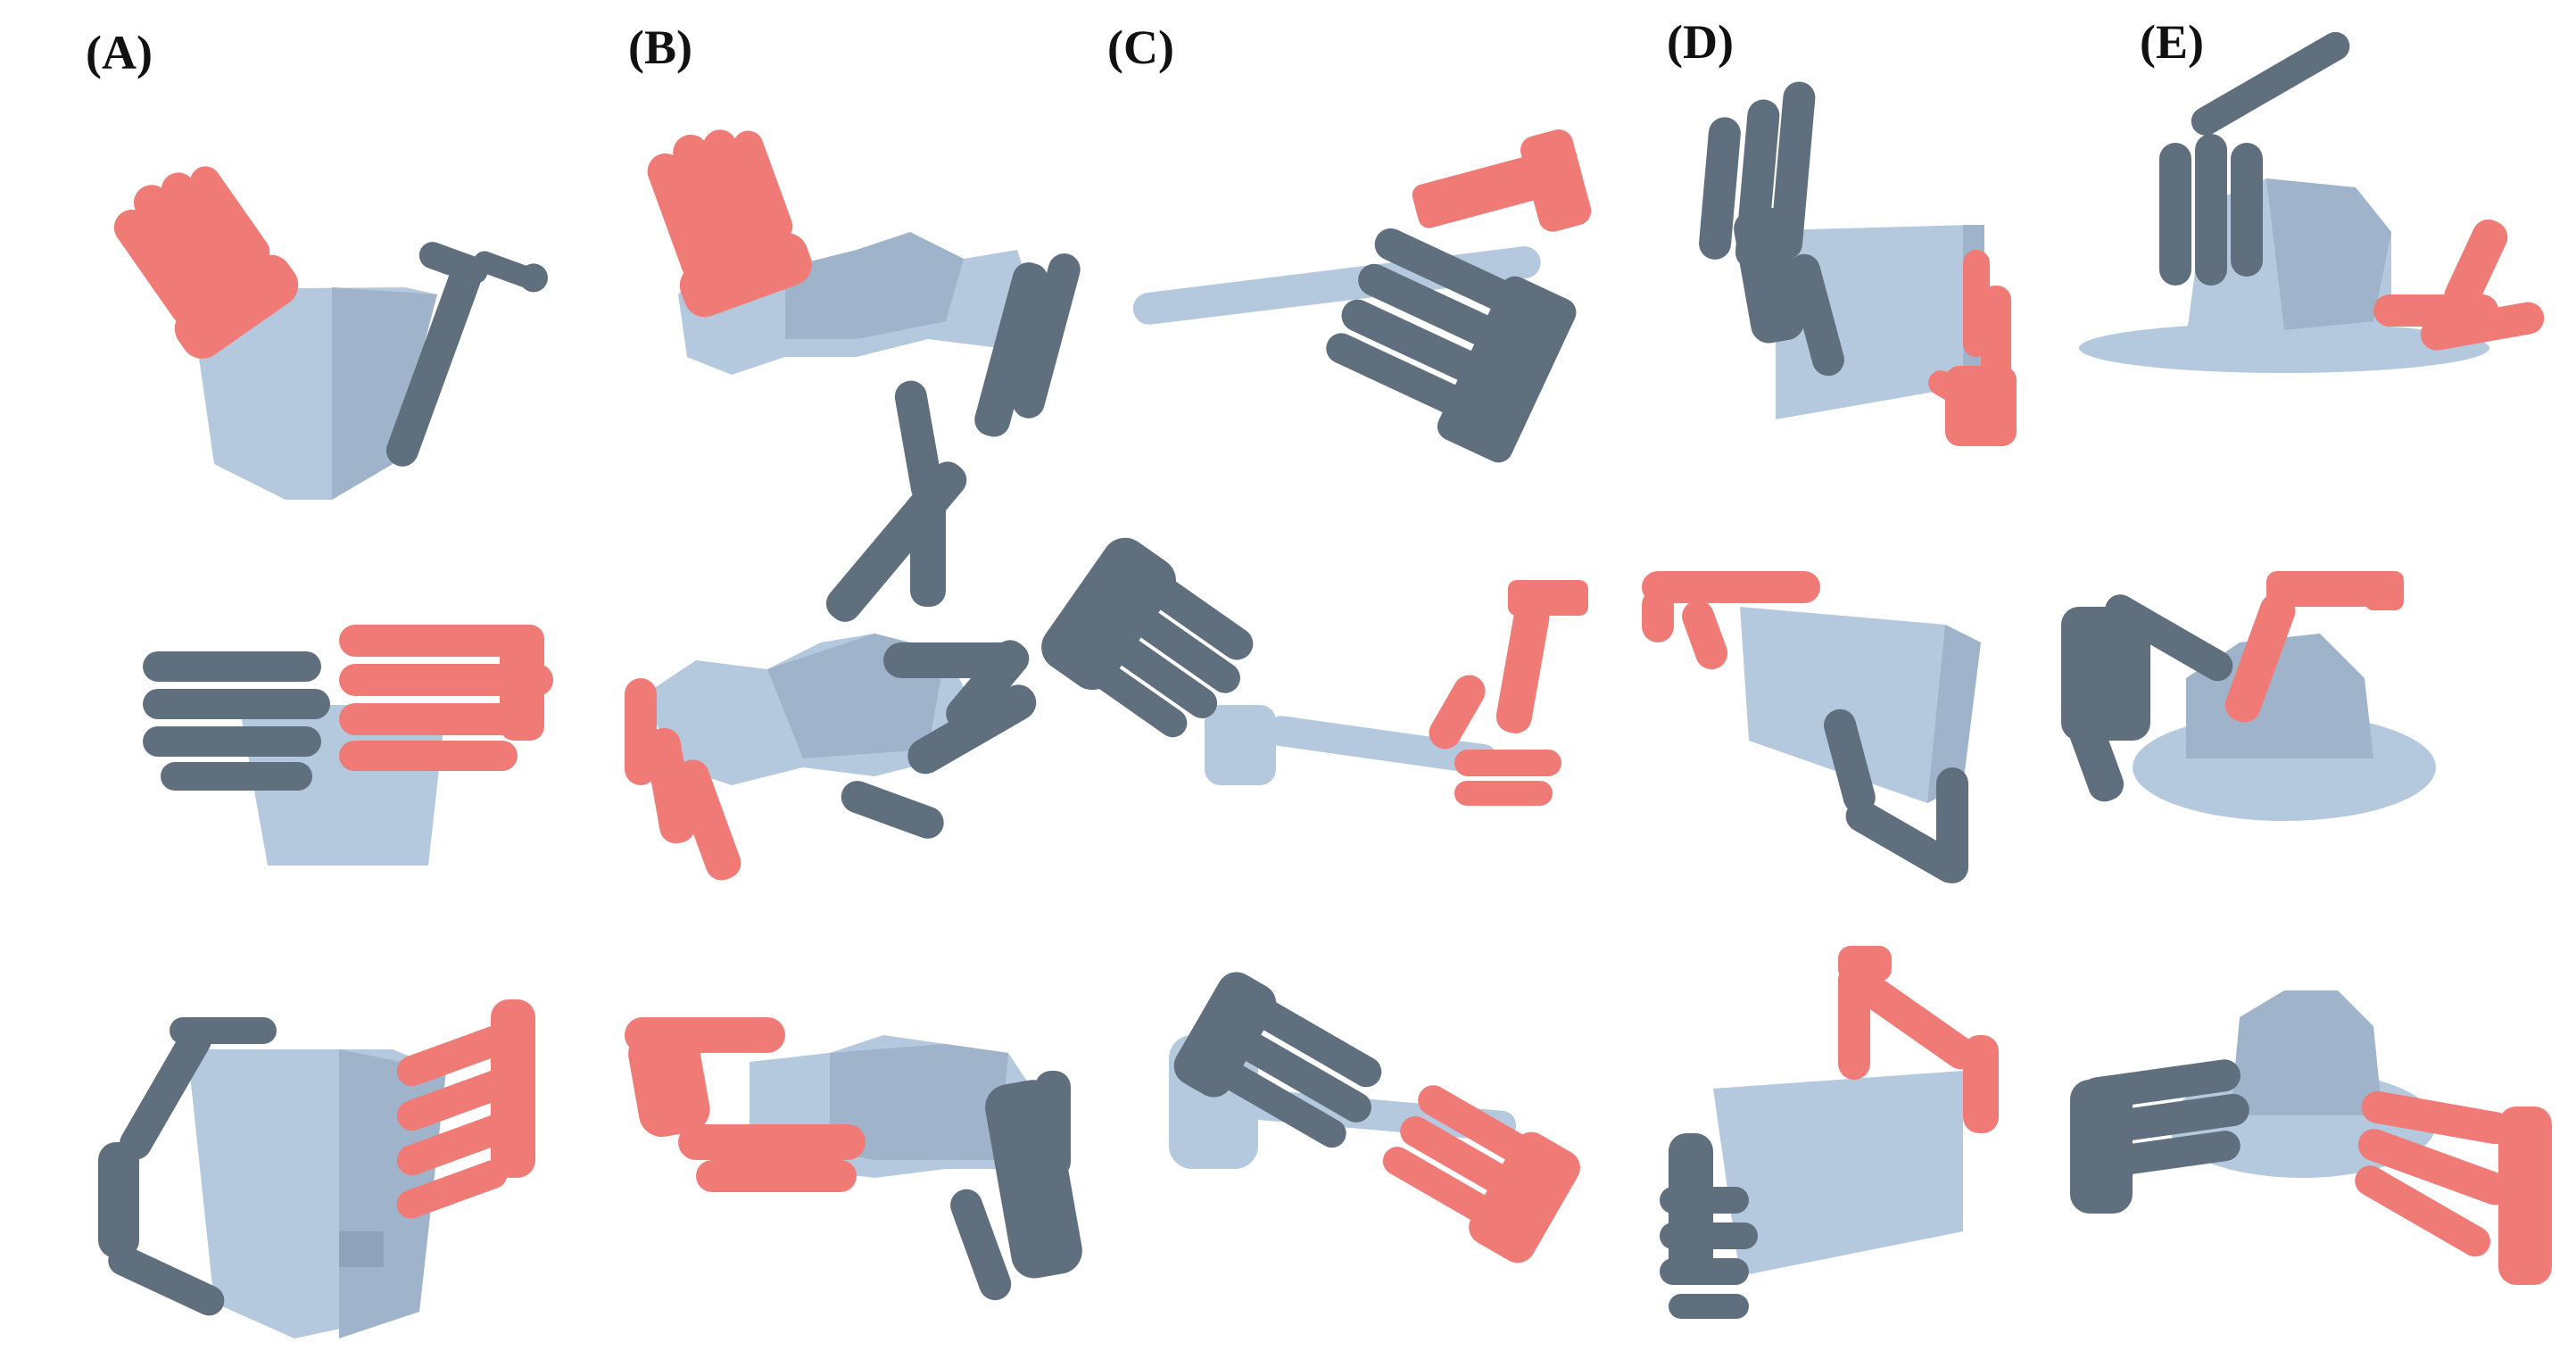 Image resolution: width=2576 pixels, height=1359 pixels. Describe the element at coordinates (831, 758) in the screenshot. I see `scene-b-row2` at that location.